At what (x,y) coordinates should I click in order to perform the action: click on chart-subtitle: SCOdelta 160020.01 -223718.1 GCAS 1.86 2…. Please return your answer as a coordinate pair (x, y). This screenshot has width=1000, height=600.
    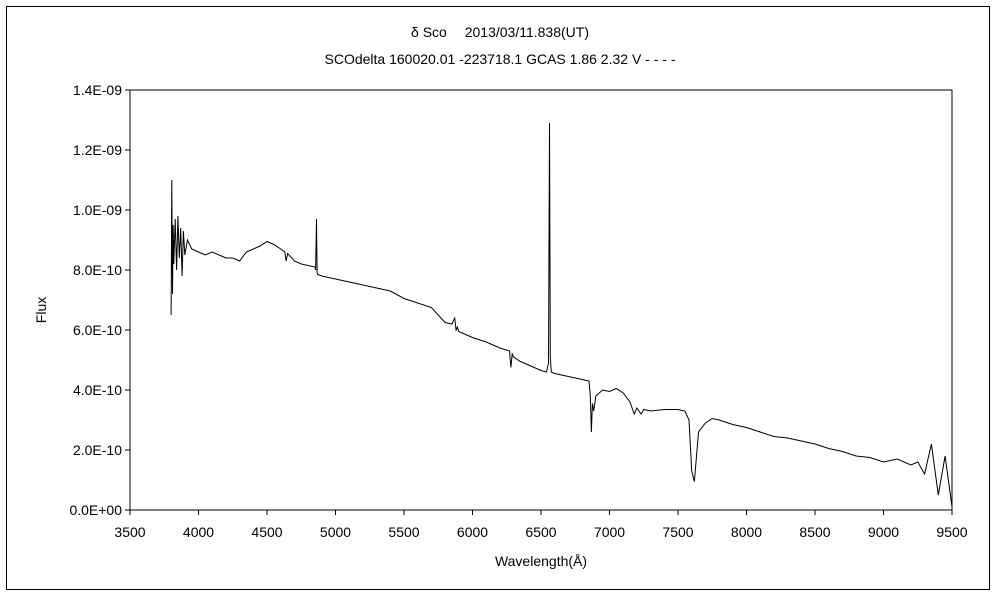
    Looking at the image, I should click on (500, 59).